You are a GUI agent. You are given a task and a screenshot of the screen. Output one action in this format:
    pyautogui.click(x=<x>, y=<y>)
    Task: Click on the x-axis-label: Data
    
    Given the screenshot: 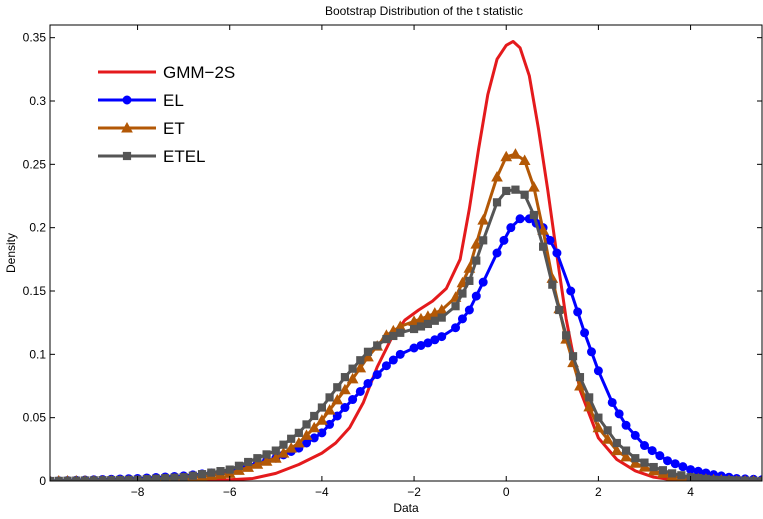 What is the action you would take?
    pyautogui.click(x=406, y=508)
    